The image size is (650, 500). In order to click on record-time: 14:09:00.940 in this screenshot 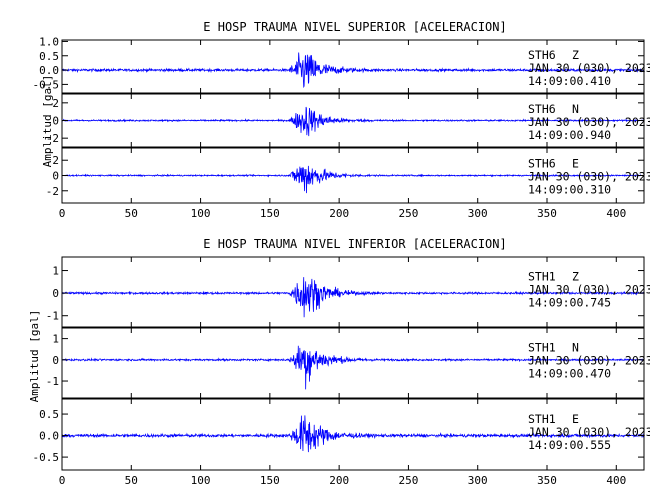, I will do `click(569, 135)`.